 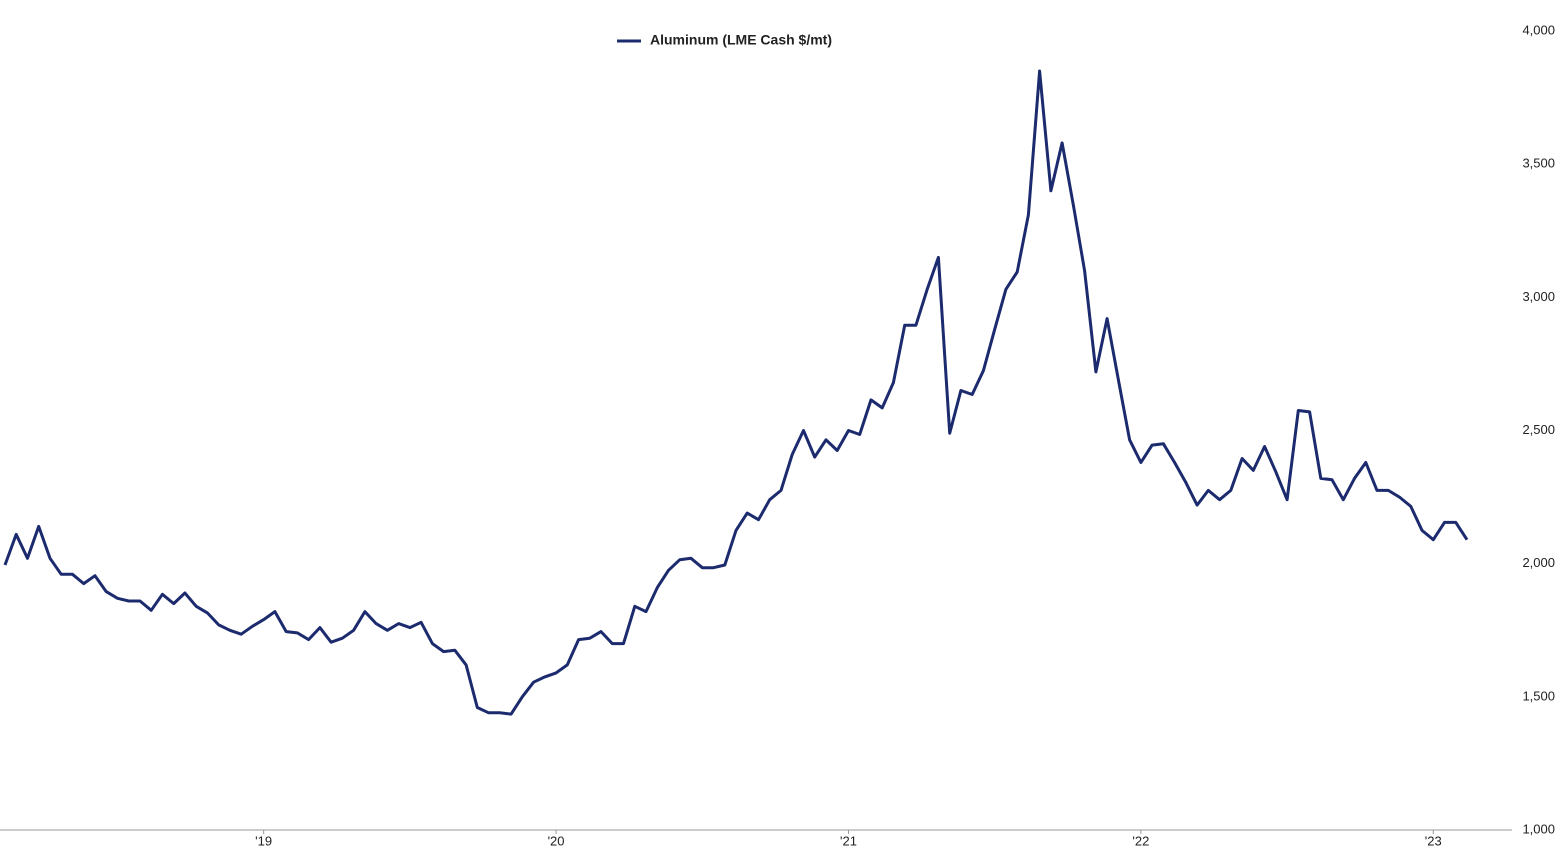 I want to click on legend-label: Aluminum (LME Cash $/mt), so click(x=741, y=40).